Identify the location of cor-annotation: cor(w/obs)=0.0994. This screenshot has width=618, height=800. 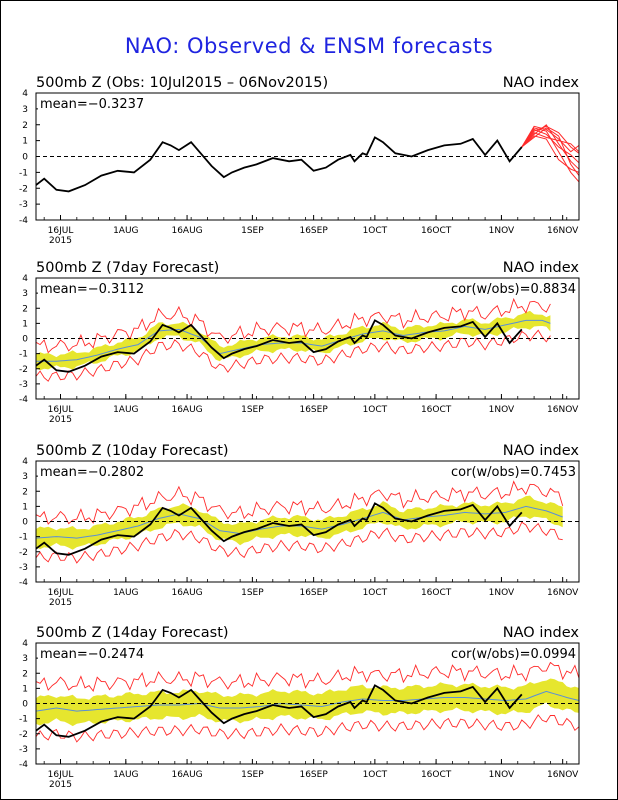
(513, 654).